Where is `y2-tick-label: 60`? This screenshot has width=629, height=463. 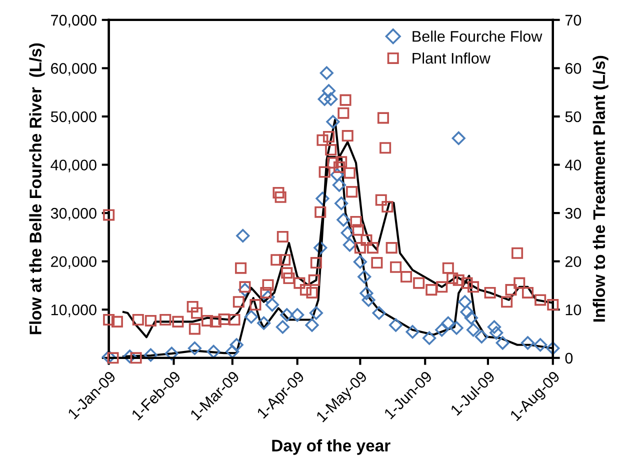 y2-tick-label: 60 is located at coordinates (573, 68).